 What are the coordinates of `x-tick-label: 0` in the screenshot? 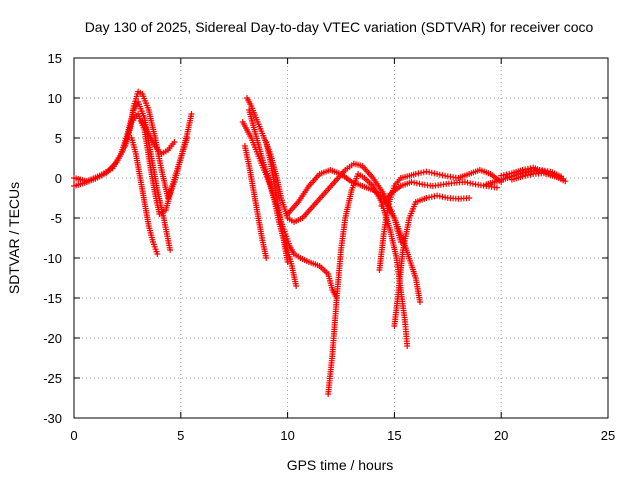 It's located at (73, 435).